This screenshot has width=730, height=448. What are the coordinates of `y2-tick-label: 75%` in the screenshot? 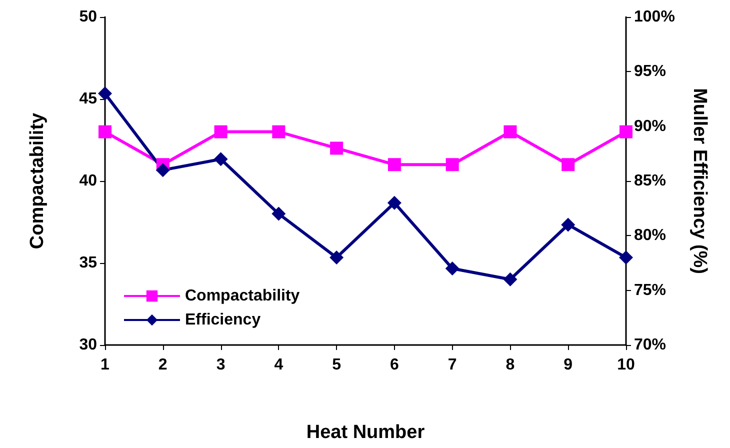 It's located at (650, 290).